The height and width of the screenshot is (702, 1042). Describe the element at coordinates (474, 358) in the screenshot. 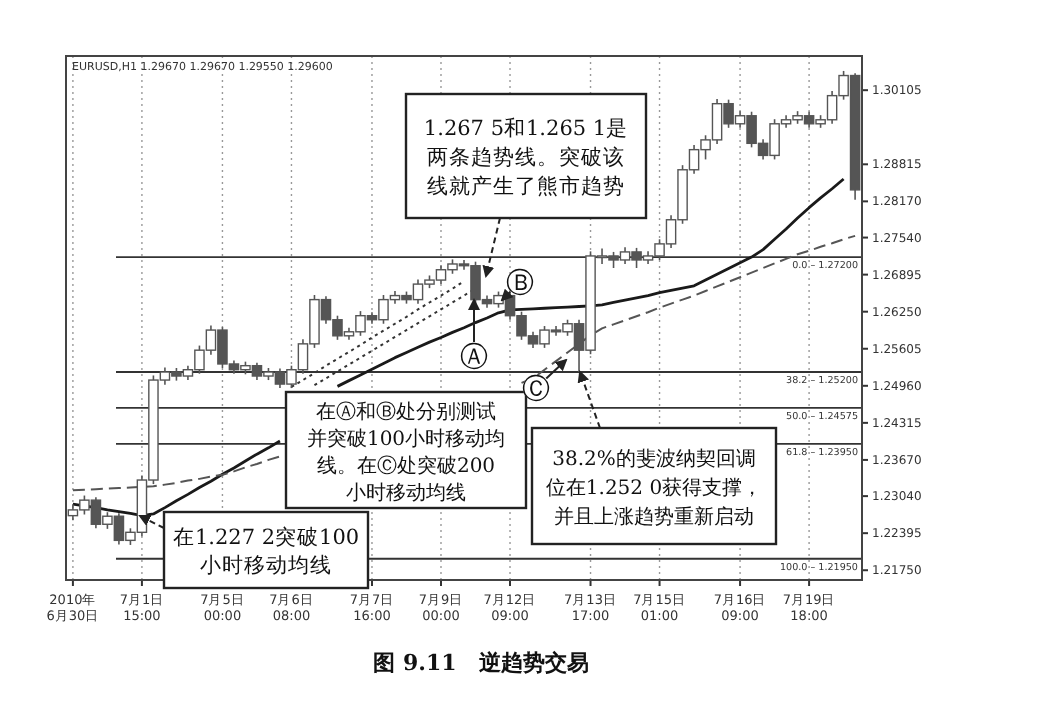

I see `annotation: Ⓐ` at that location.